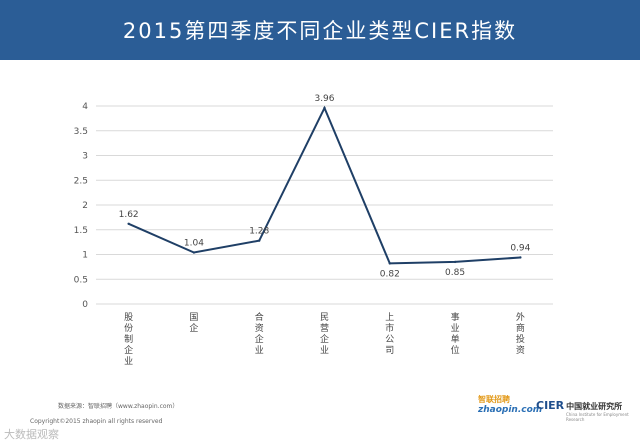  I want to click on data-label: 3.96, so click(324, 99).